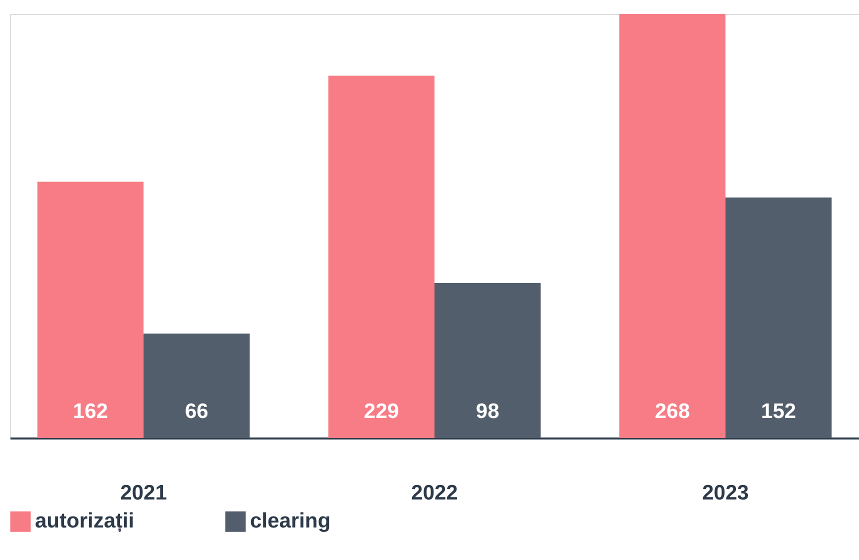 The image size is (859, 560). I want to click on legend-label: clearing, so click(290, 521).